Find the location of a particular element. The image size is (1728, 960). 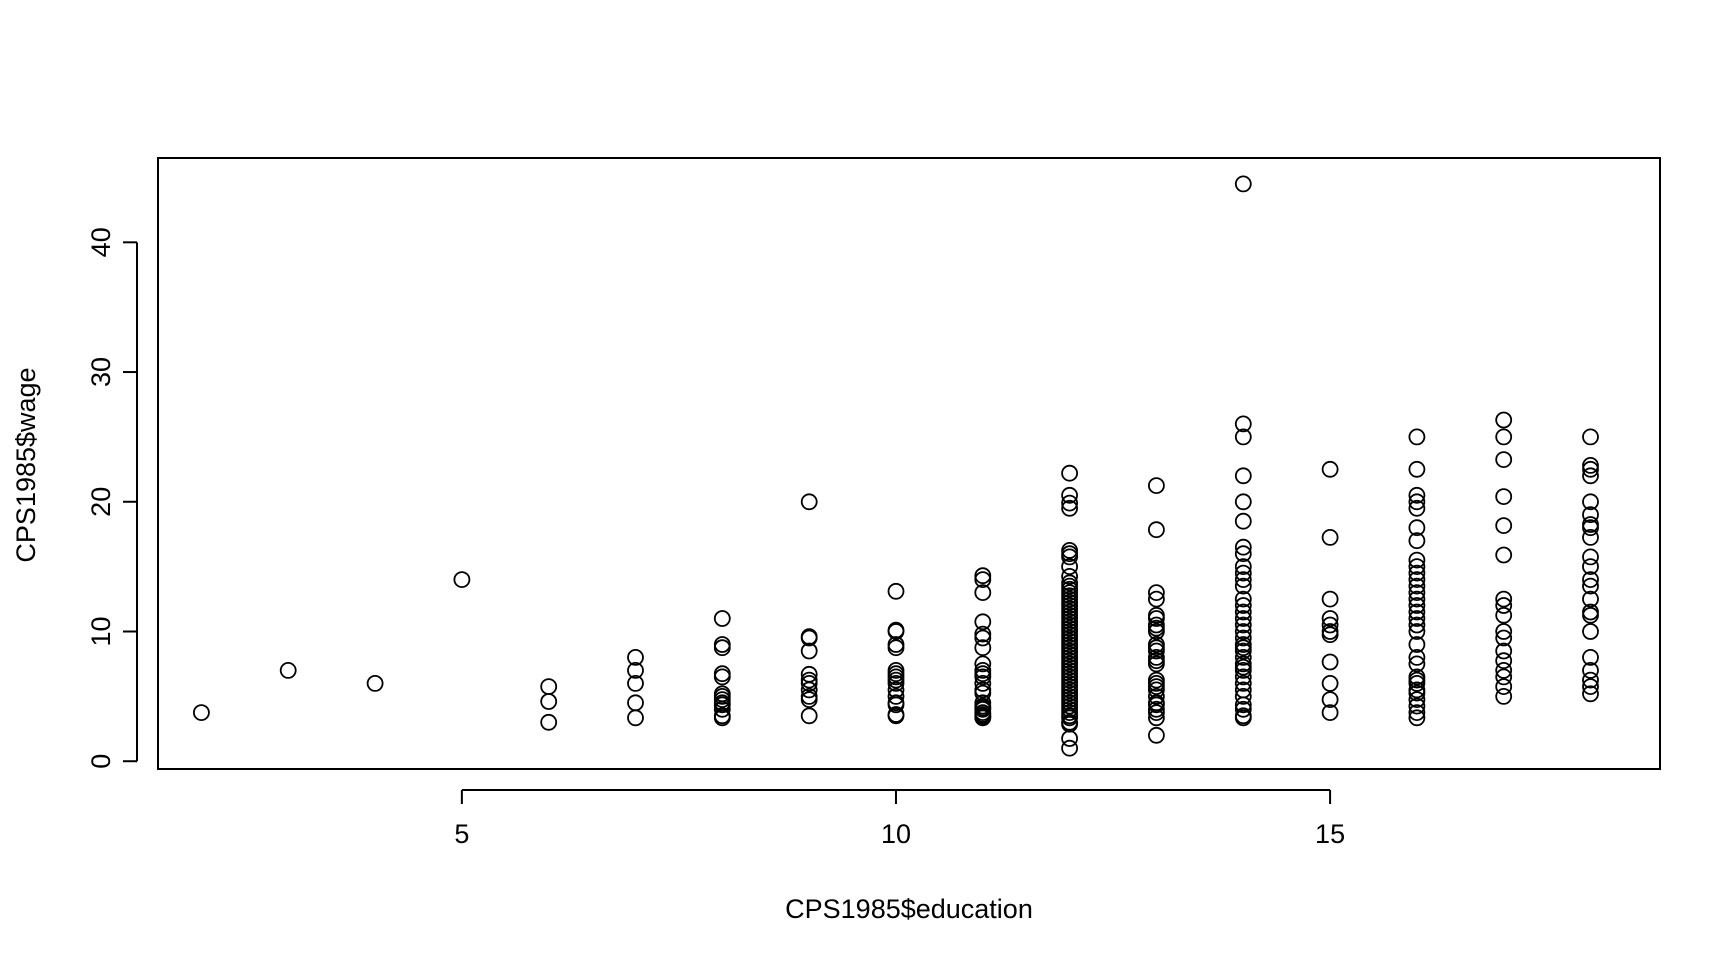

y-axis: 0 10 20 30 40 is located at coordinates (112, 498).